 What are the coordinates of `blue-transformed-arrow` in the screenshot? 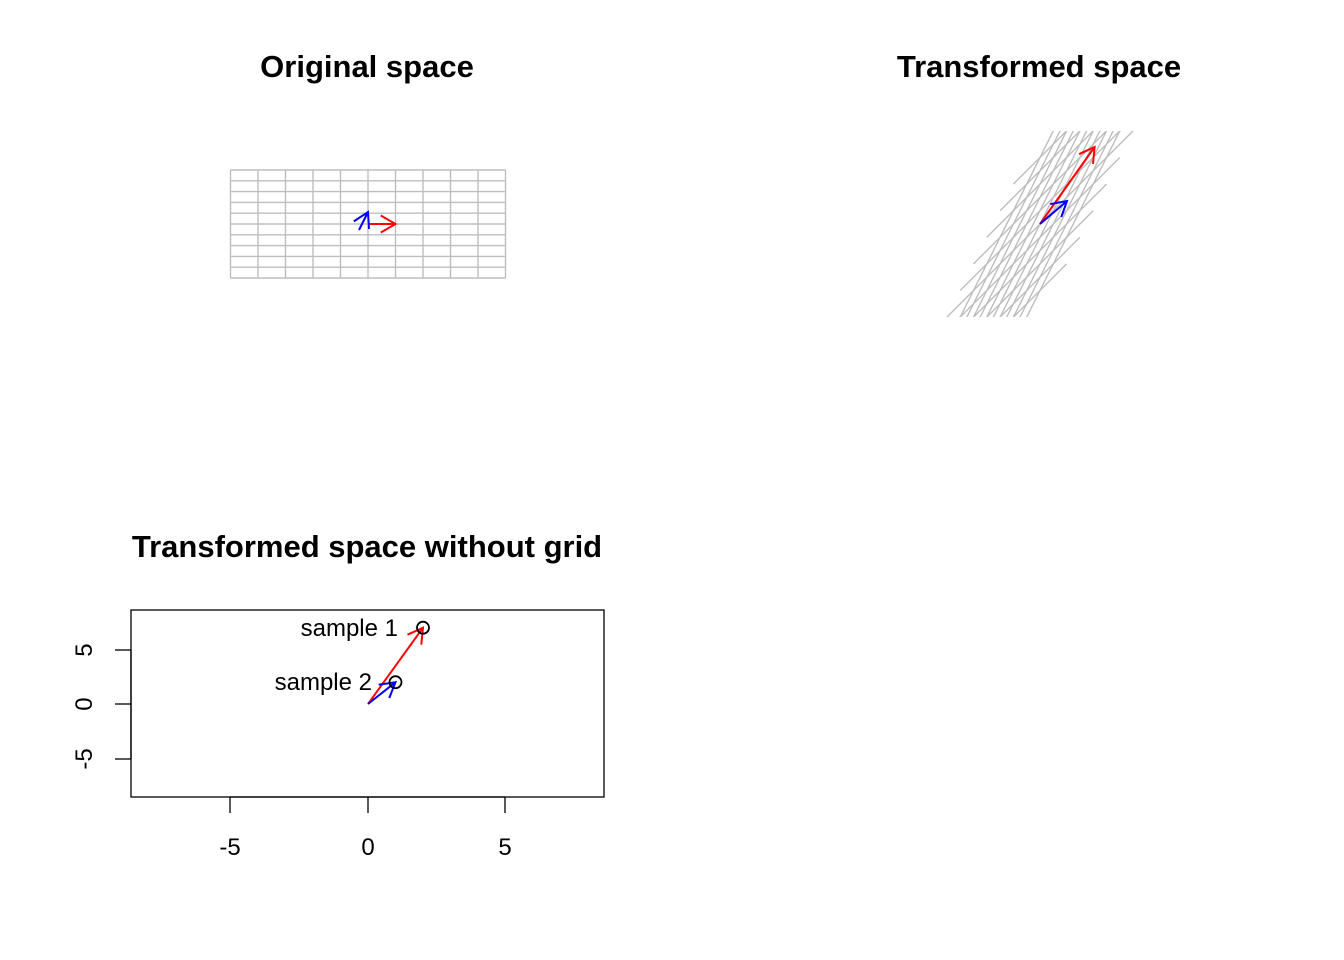 It's located at (1054, 212).